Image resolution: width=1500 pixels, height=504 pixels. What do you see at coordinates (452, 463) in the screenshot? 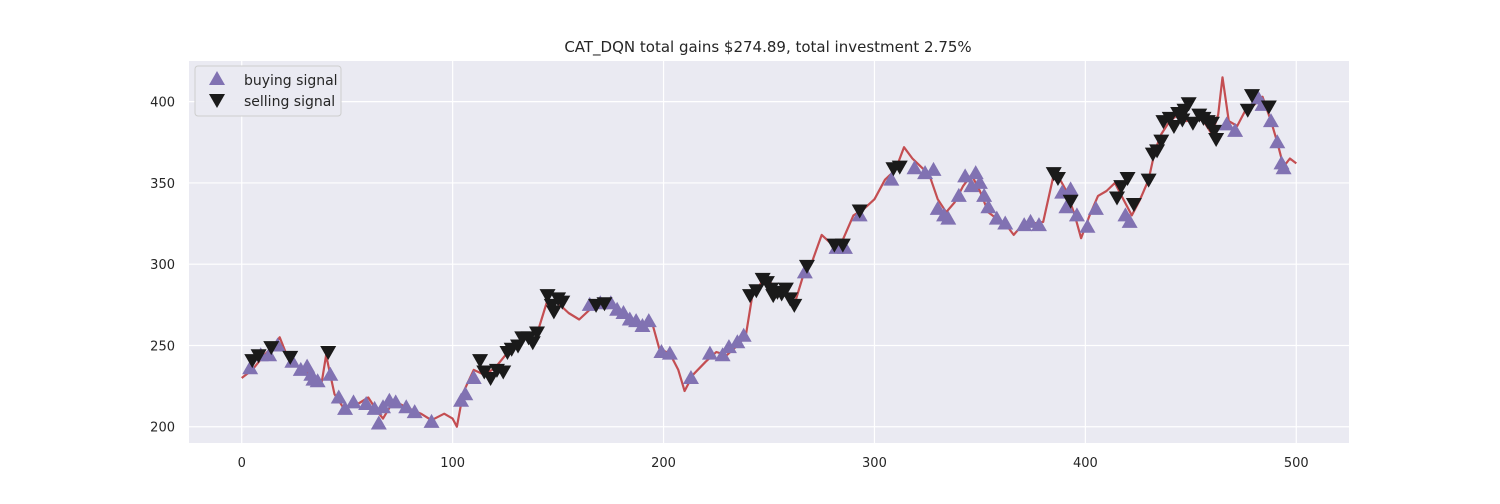
I see `x-tick-label: 100` at bounding box center [452, 463].